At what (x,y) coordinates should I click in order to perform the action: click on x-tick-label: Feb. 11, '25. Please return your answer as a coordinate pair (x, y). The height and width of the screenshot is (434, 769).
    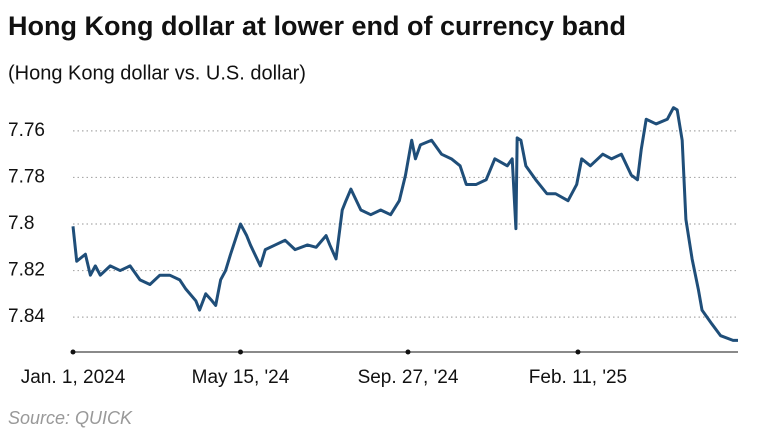
    Looking at the image, I should click on (578, 377).